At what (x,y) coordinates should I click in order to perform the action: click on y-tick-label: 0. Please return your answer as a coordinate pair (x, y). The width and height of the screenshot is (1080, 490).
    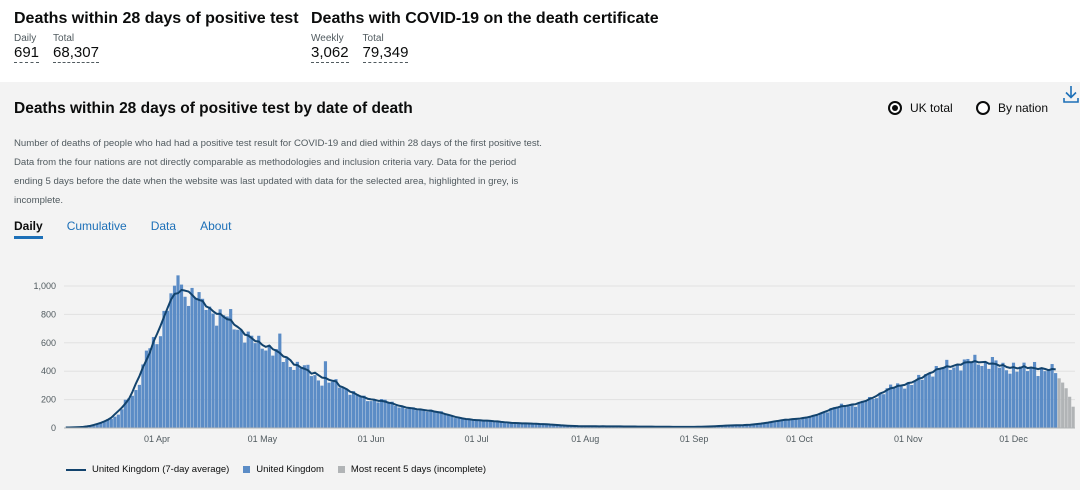
    Looking at the image, I should click on (53, 428).